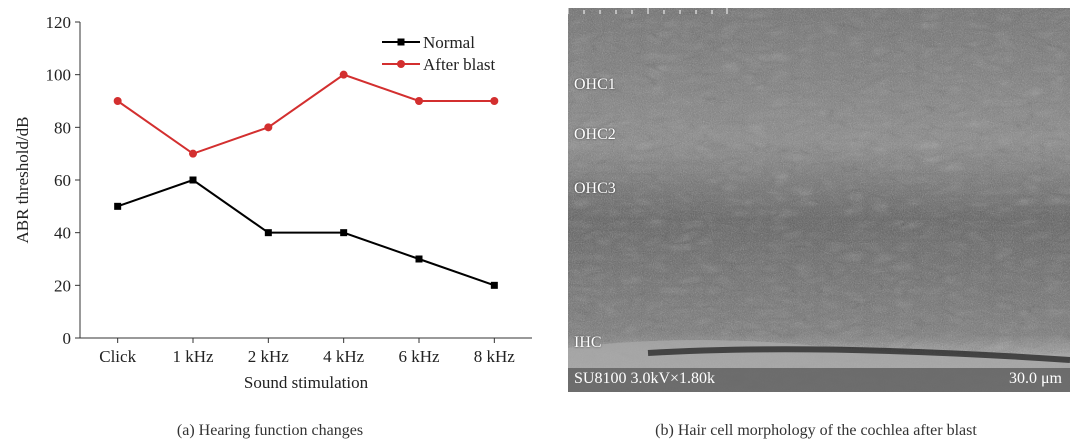 The image size is (1072, 444). What do you see at coordinates (595, 84) in the screenshot?
I see `sem-label-ohc1: OHC1` at bounding box center [595, 84].